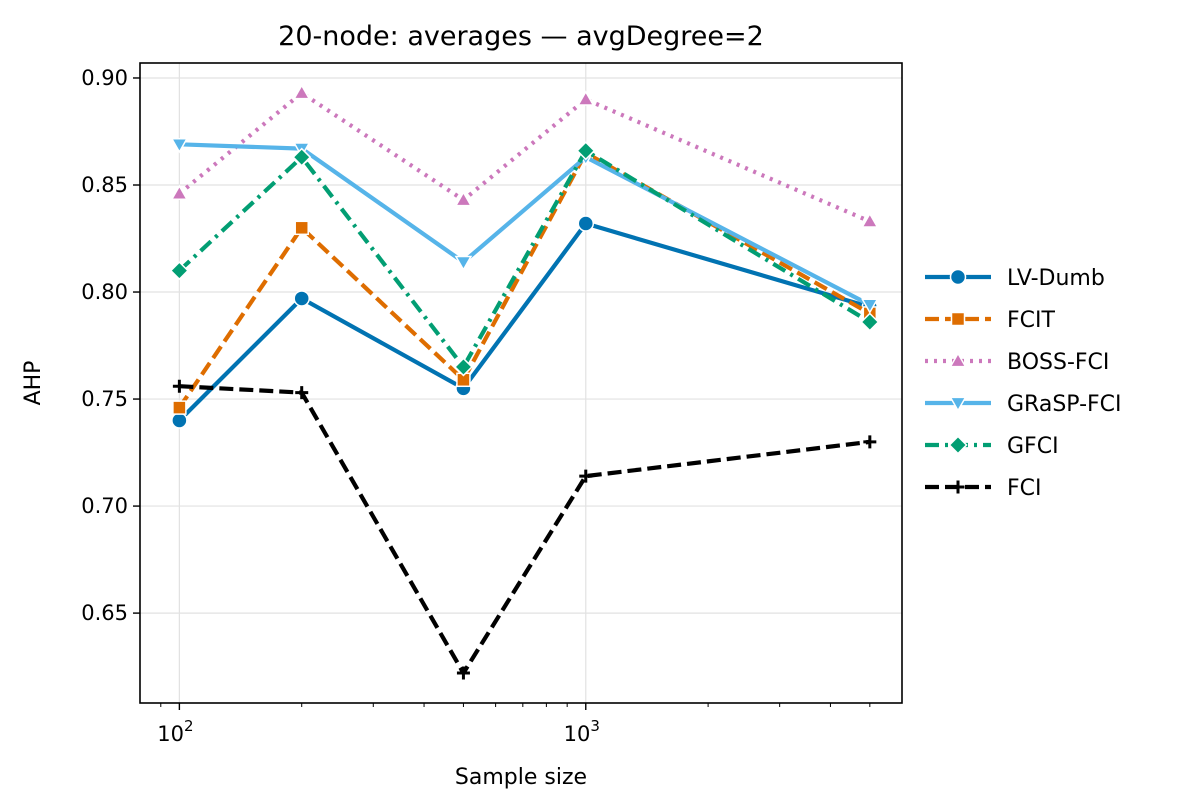 The image size is (1180, 810). What do you see at coordinates (992, 446) in the screenshot?
I see `legend-entry: GFCI` at bounding box center [992, 446].